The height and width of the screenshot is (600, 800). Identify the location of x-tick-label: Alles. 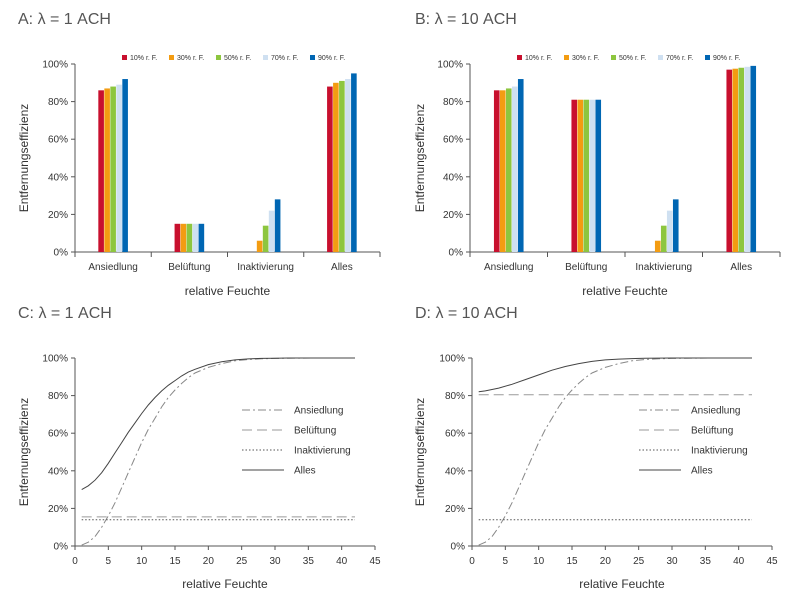
(342, 267).